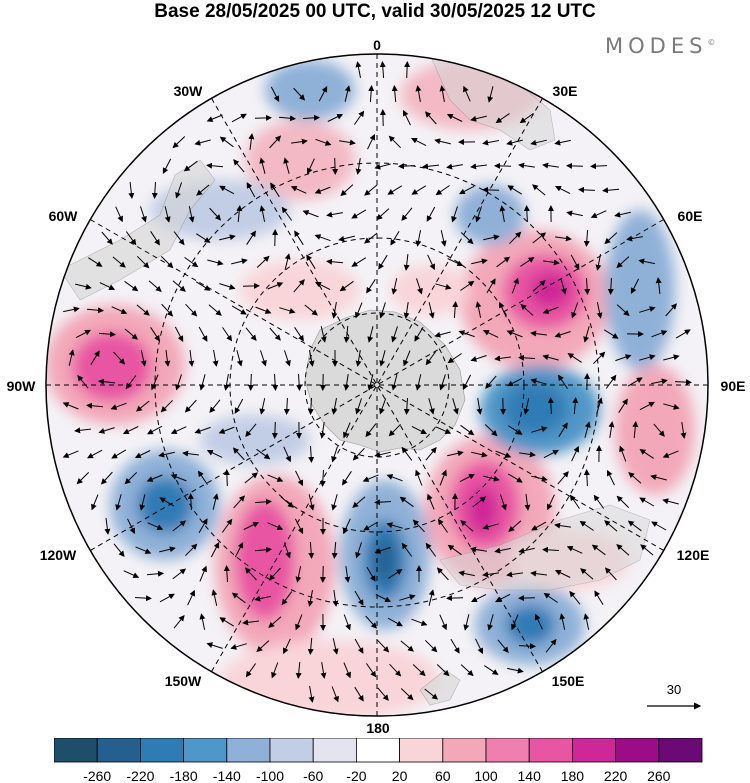 The width and height of the screenshot is (750, 783). I want to click on lon-label-30w: 30W, so click(189, 91).